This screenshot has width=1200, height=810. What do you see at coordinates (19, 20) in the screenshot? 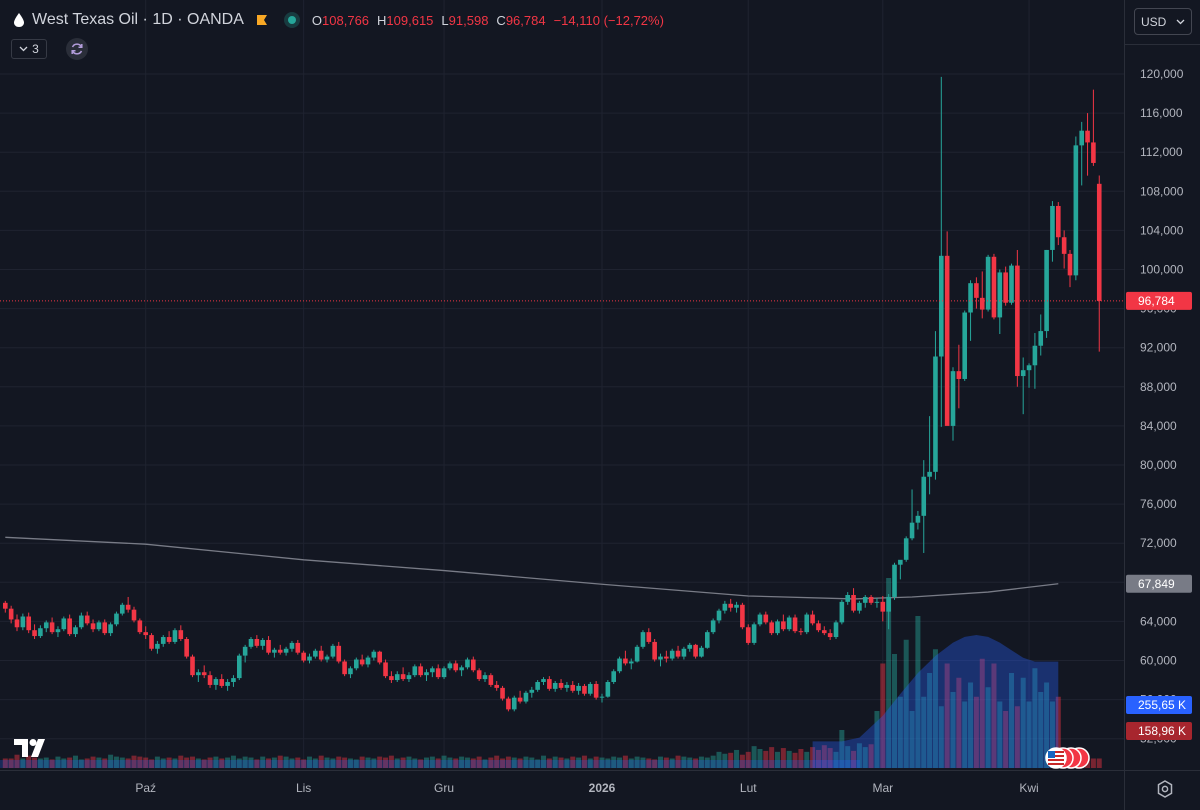
I see `oil-drop-icon` at bounding box center [19, 20].